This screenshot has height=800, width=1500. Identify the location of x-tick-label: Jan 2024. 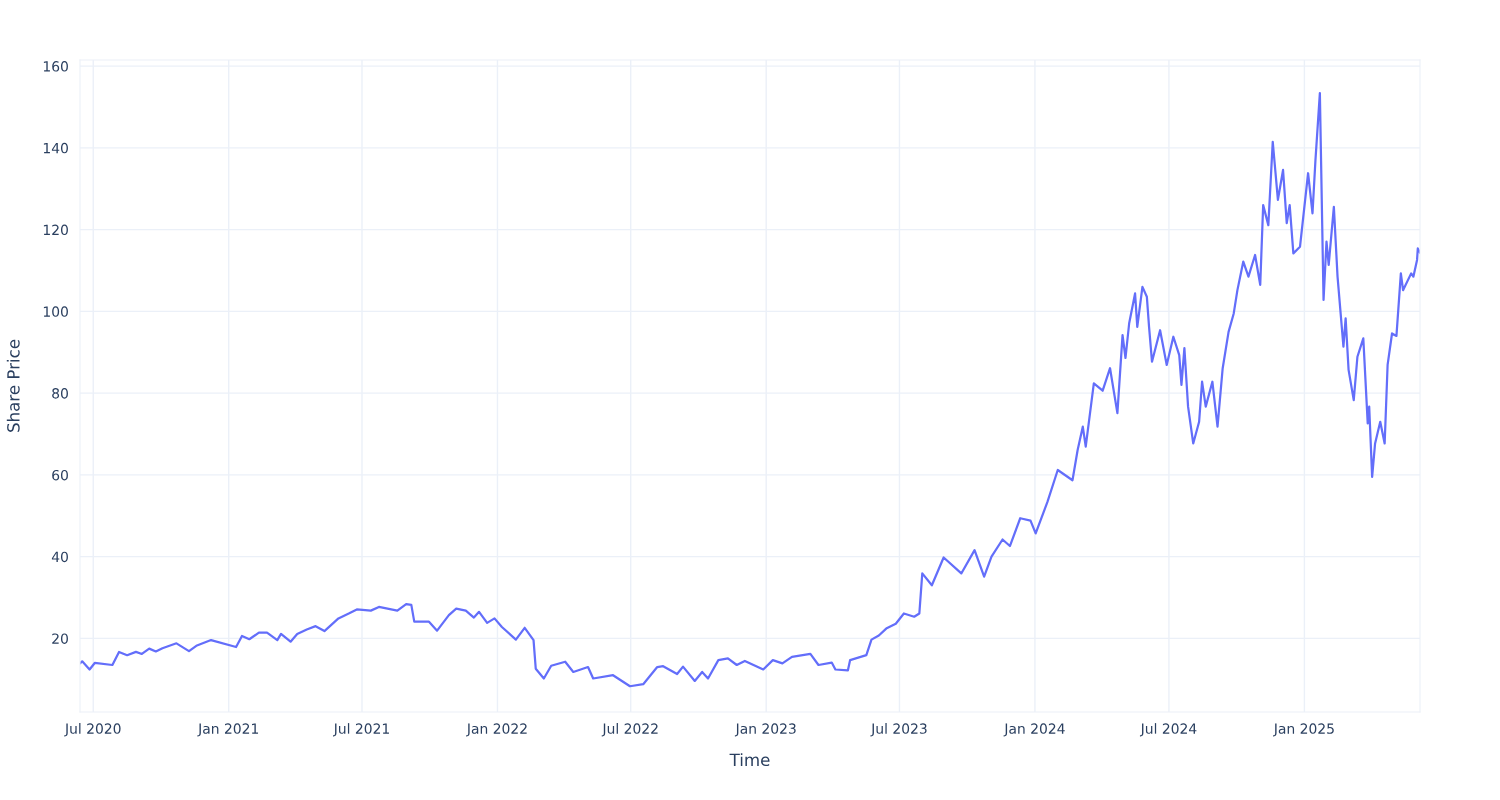
(1034, 730).